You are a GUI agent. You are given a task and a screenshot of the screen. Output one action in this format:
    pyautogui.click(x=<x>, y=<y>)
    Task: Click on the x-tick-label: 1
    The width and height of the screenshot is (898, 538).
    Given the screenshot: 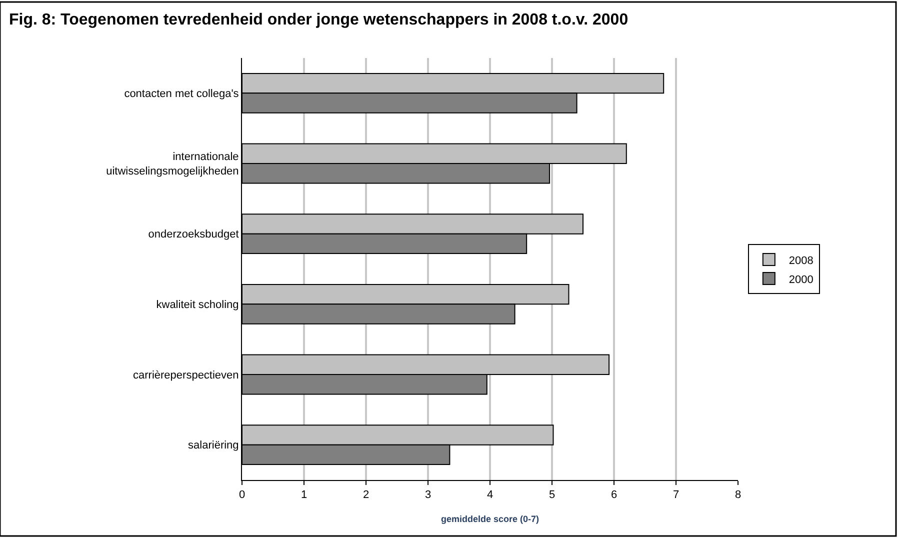 What is the action you would take?
    pyautogui.click(x=304, y=495)
    